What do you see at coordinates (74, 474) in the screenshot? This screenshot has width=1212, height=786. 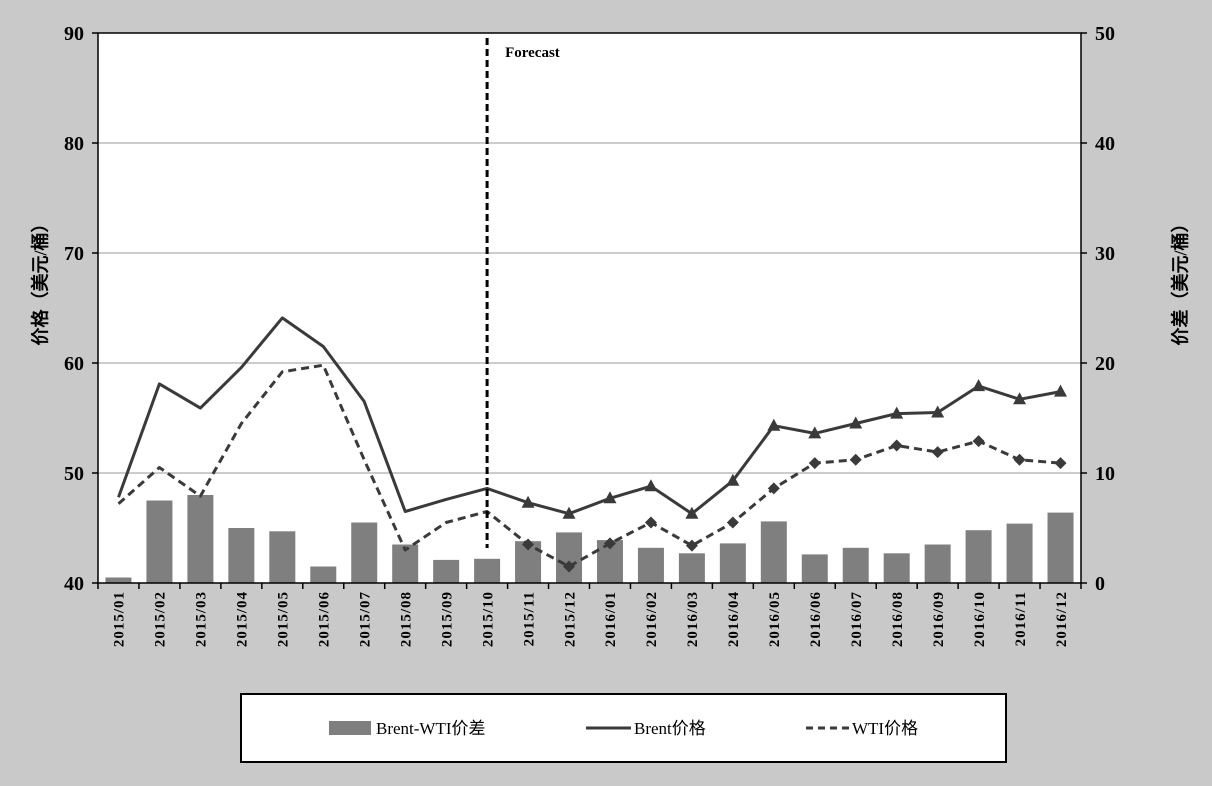 I see `left-y-tick-label: 50` at bounding box center [74, 474].